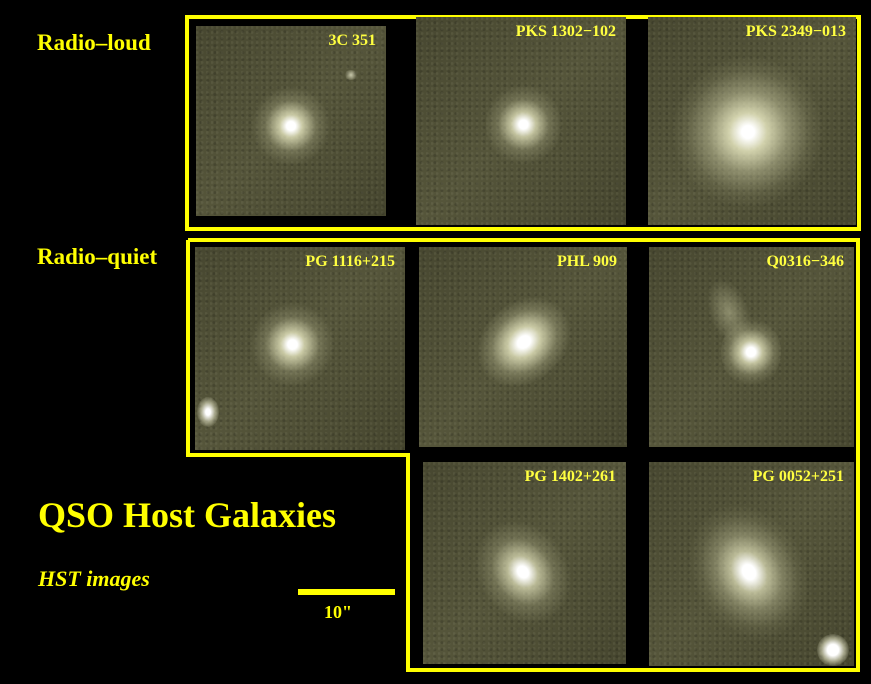 The height and width of the screenshot is (684, 871). Describe the element at coordinates (350, 261) in the screenshot. I see `panel-label: PG 1116+215` at that location.